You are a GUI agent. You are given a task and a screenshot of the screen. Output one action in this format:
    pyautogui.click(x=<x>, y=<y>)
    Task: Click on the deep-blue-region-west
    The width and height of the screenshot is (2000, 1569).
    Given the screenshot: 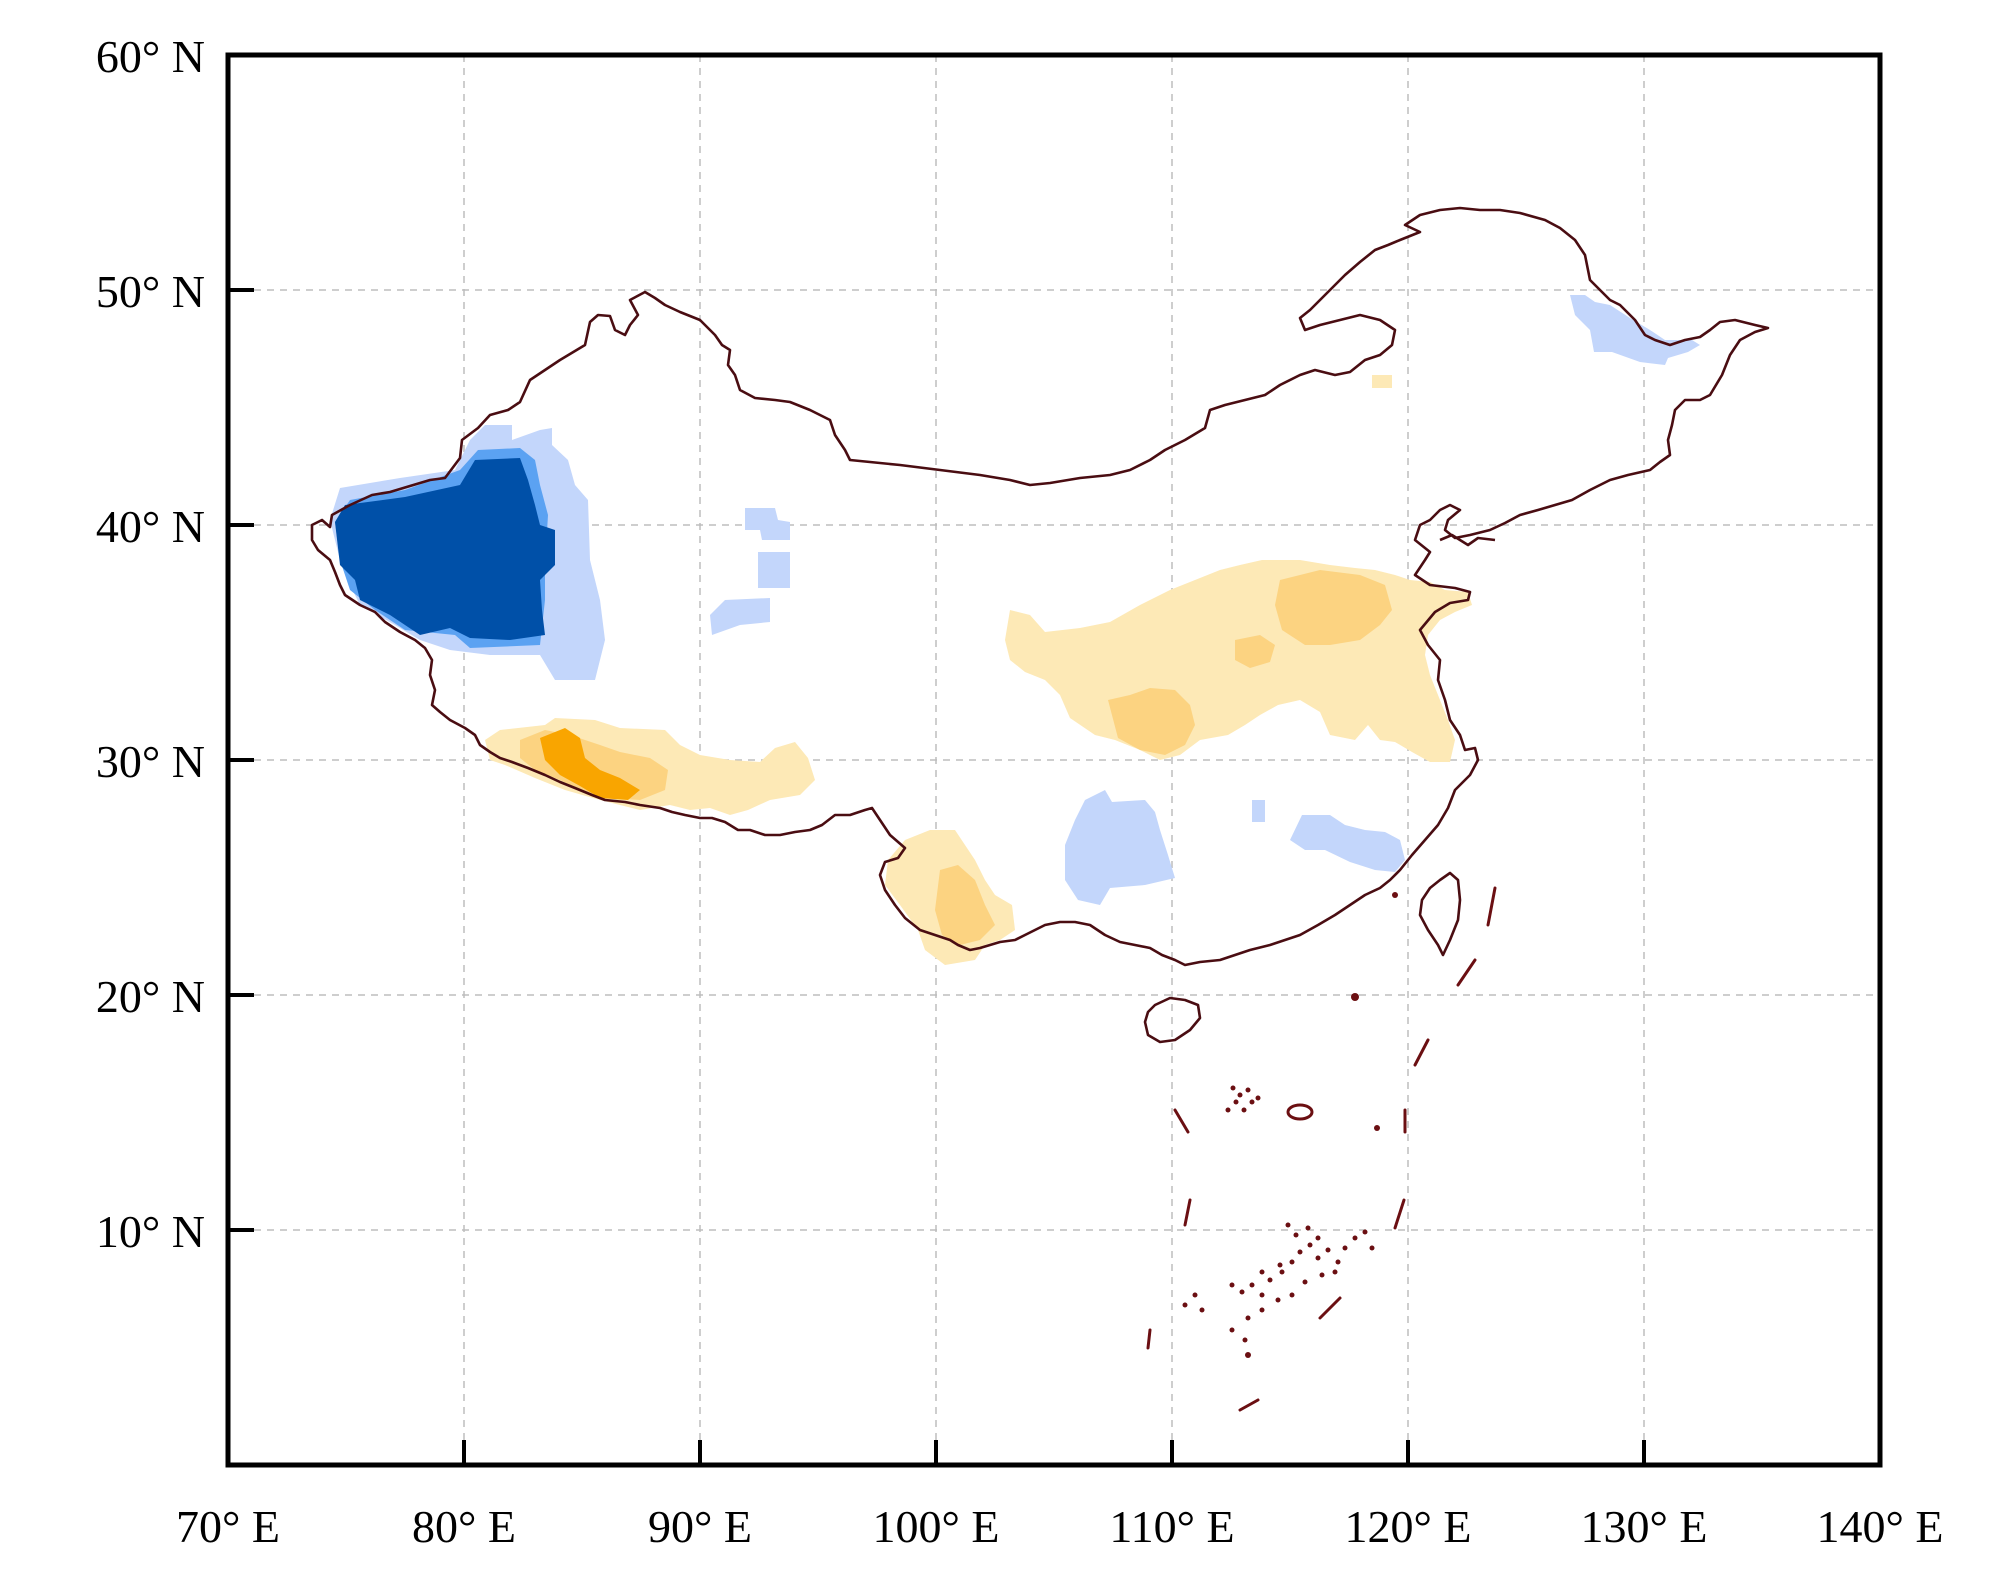 What is the action you would take?
    pyautogui.click(x=445, y=549)
    